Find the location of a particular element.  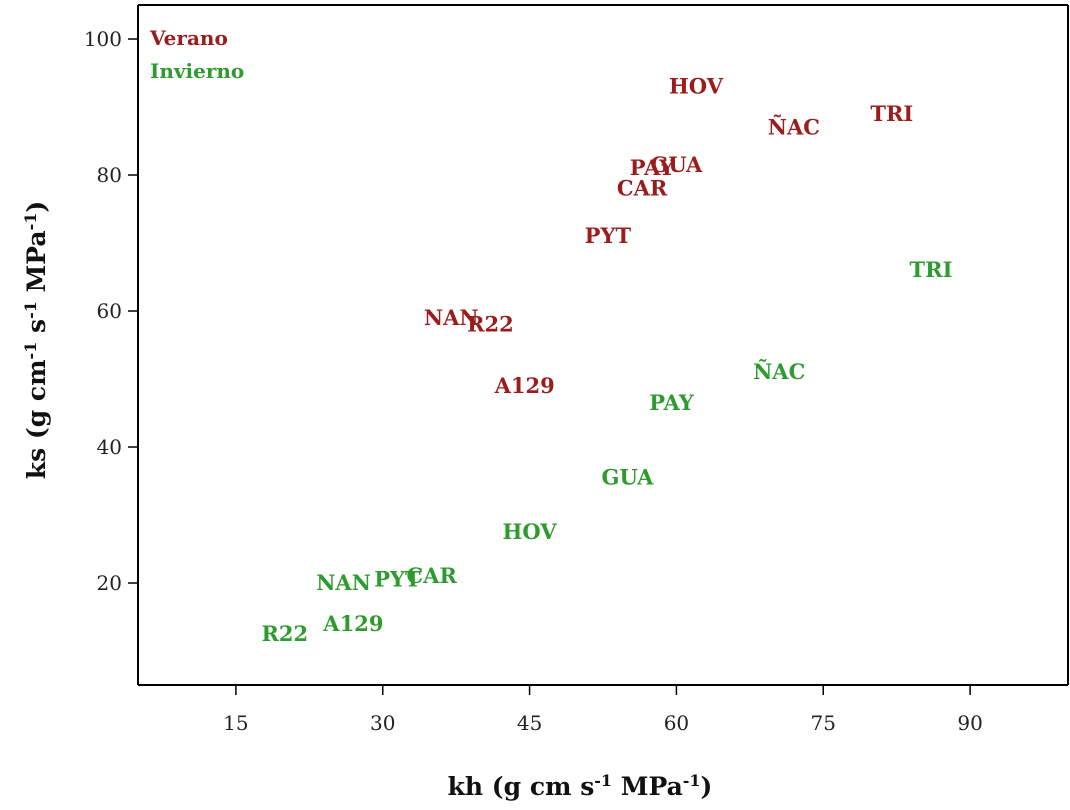

y-axis: 20 40 60 80 100 is located at coordinates (111, 311).